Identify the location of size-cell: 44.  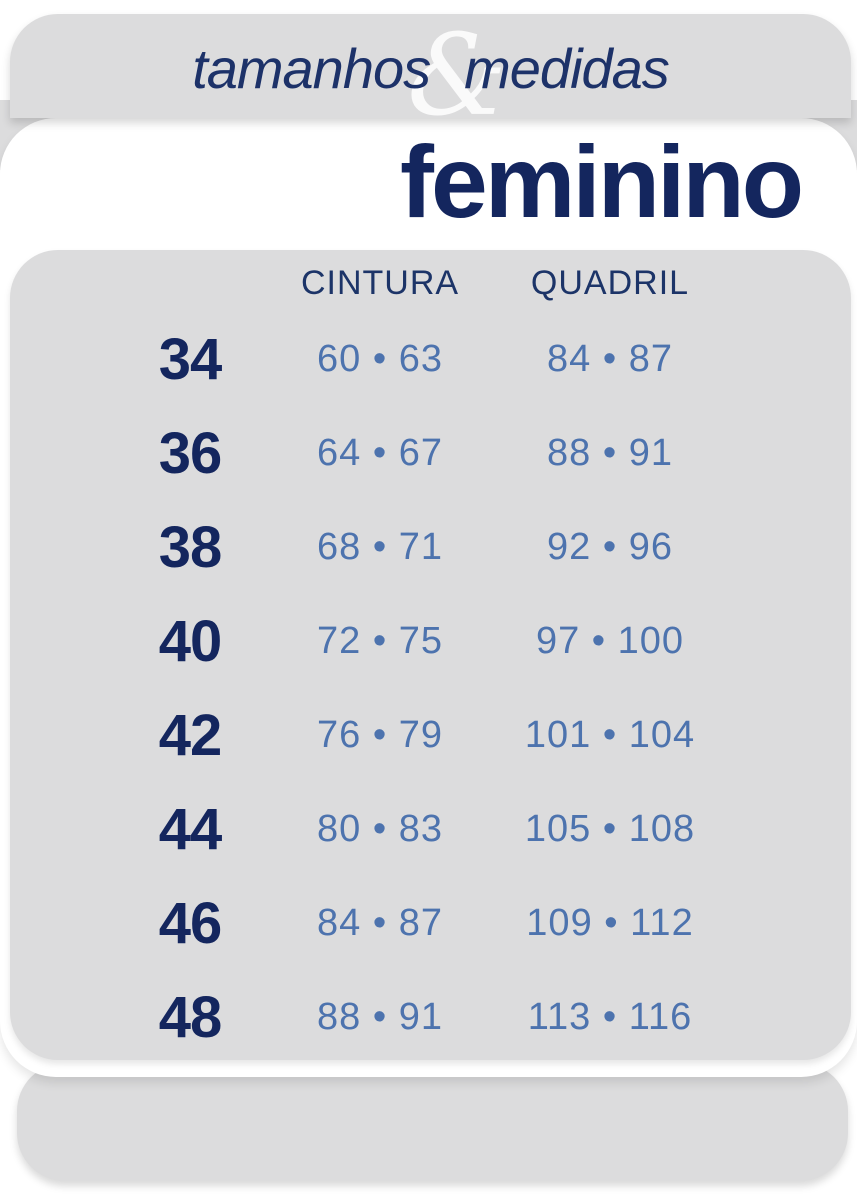
(190, 829).